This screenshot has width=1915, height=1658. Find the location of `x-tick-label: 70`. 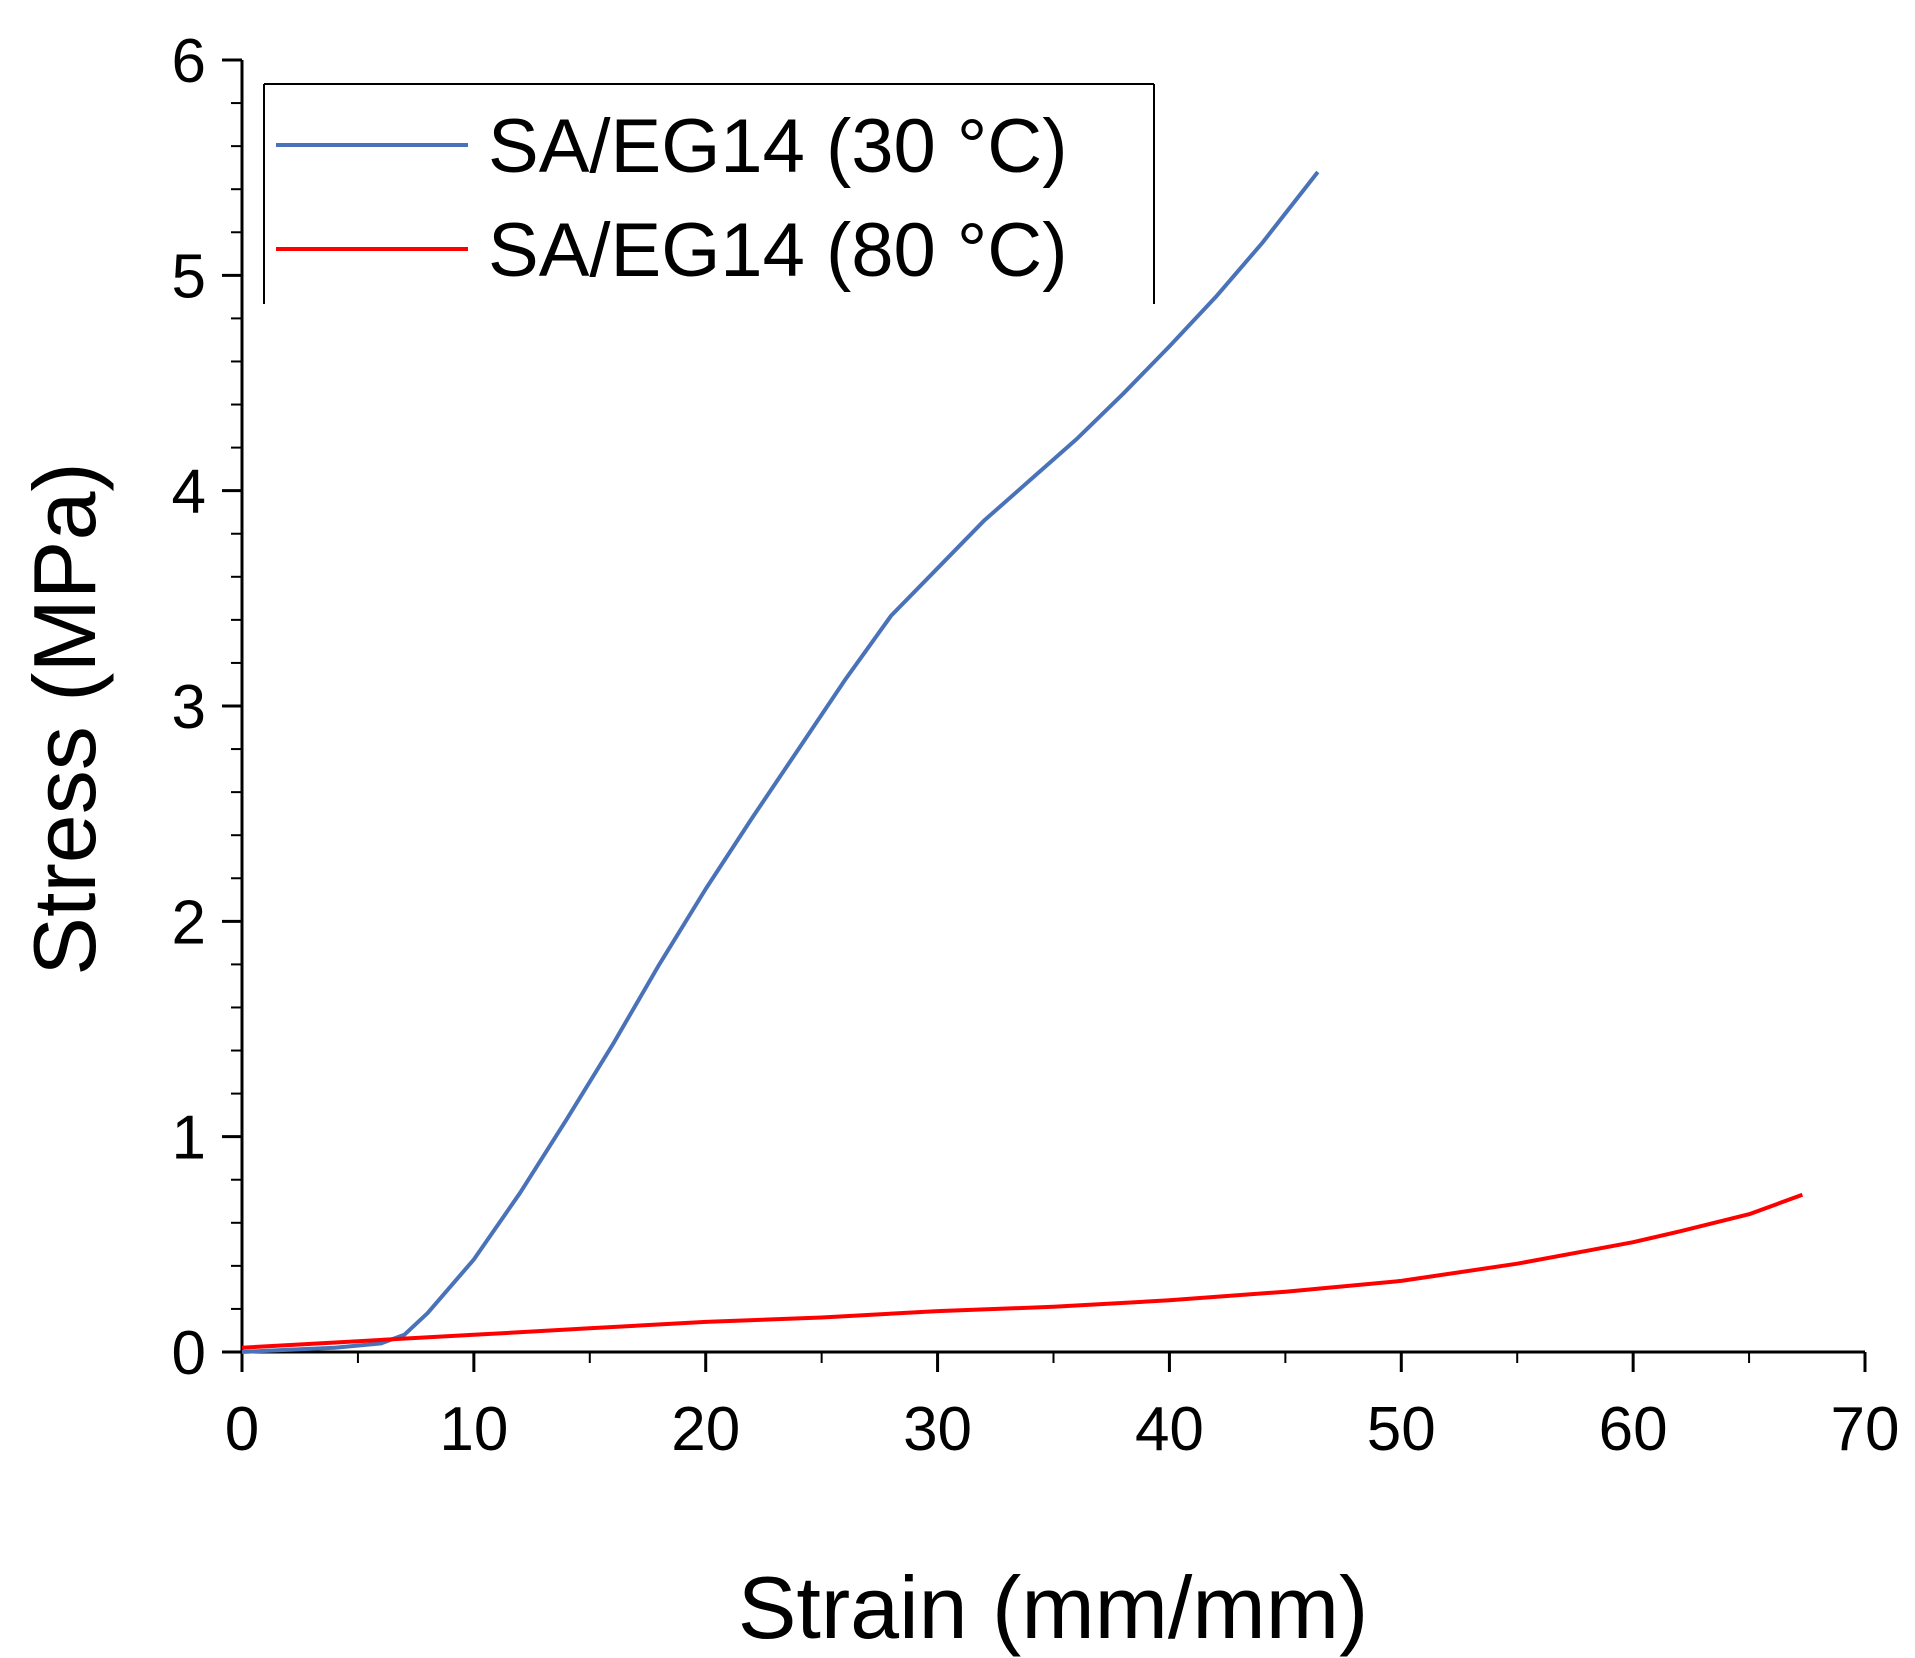

x-tick-label: 70 is located at coordinates (1865, 1429).